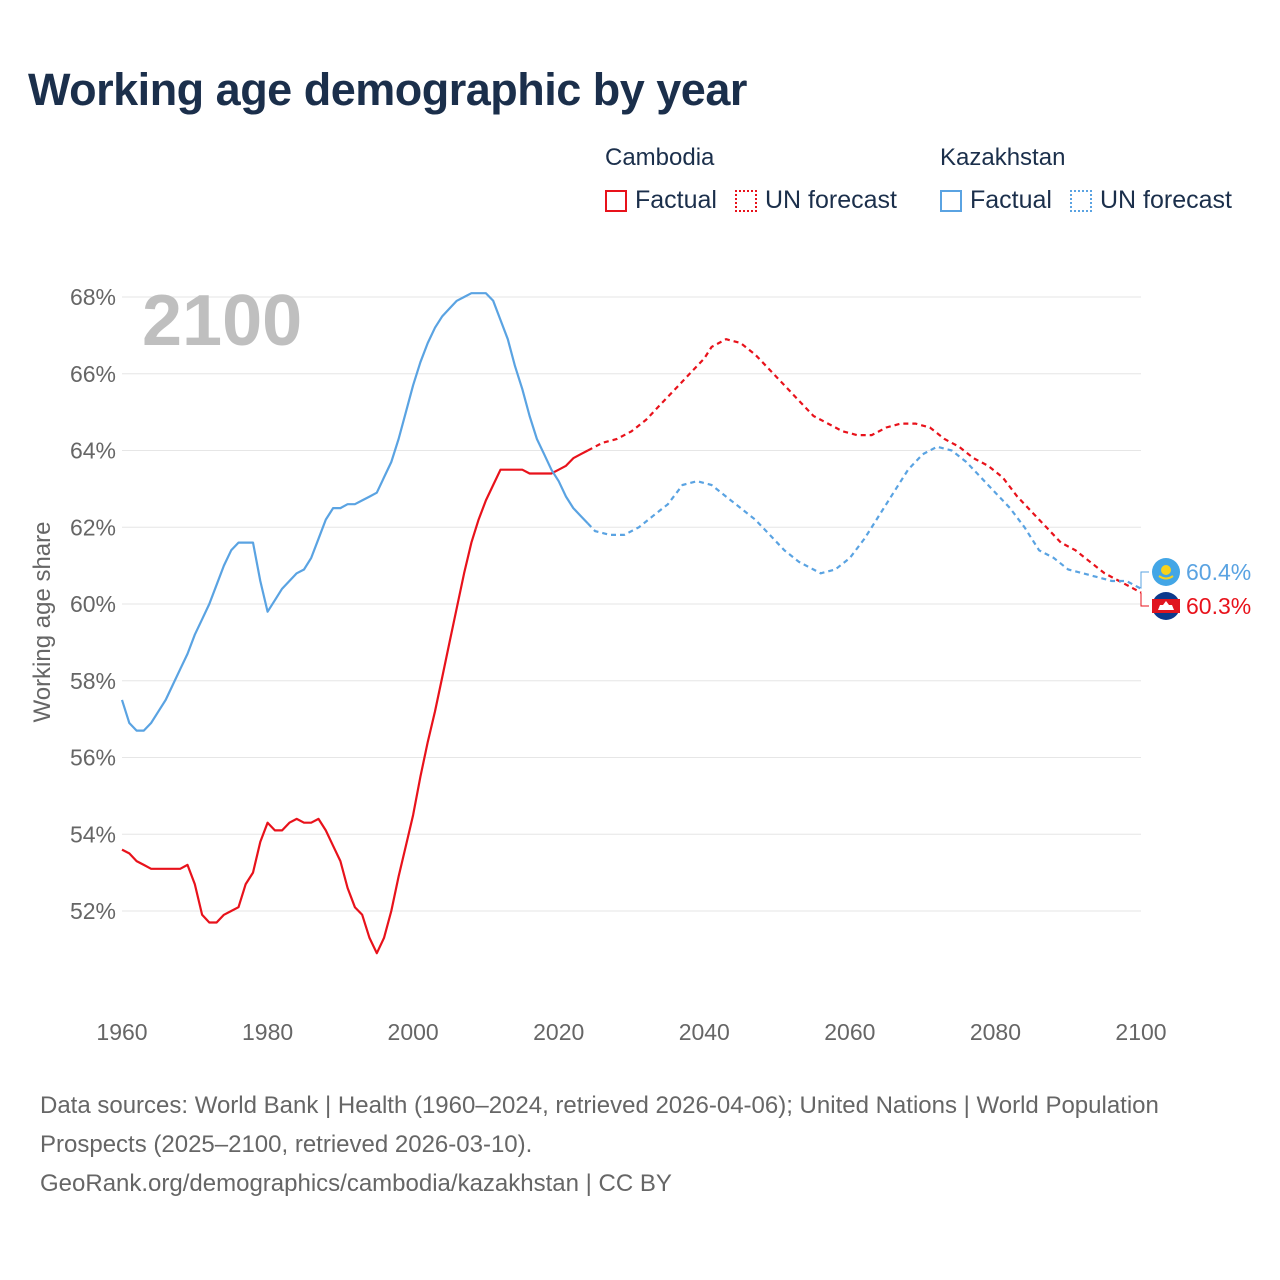 The image size is (1280, 1280). Describe the element at coordinates (760, 179) in the screenshot. I see `legend-group-cambodia: Cambodia Factual UN forecast` at that location.